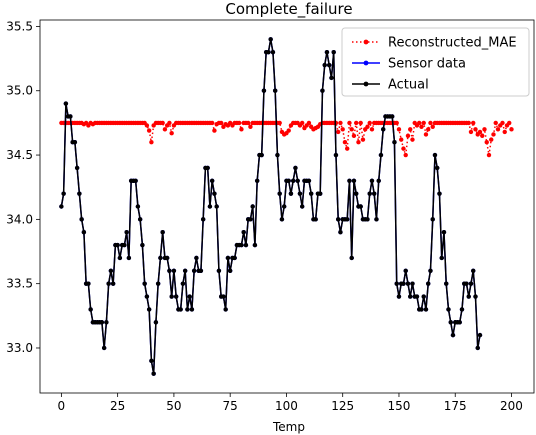 Image resolution: width=536 pixels, height=435 pixels. What do you see at coordinates (288, 427) in the screenshot?
I see `x-axis-label: Temp` at bounding box center [288, 427].